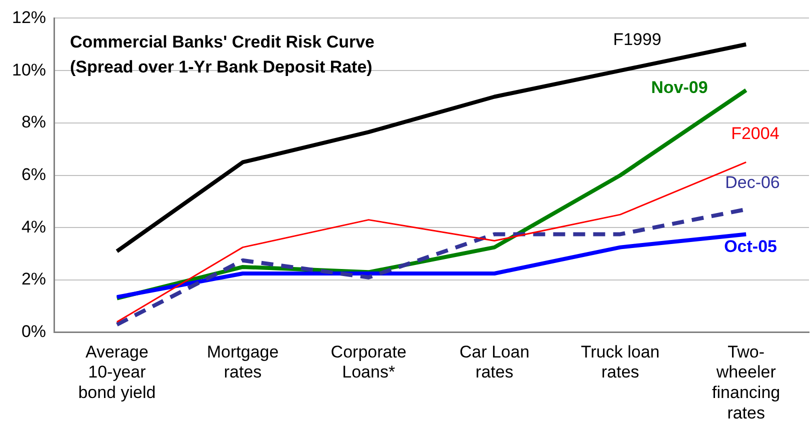 The width and height of the screenshot is (811, 430). I want to click on series-label: Dec-06, so click(752, 182).